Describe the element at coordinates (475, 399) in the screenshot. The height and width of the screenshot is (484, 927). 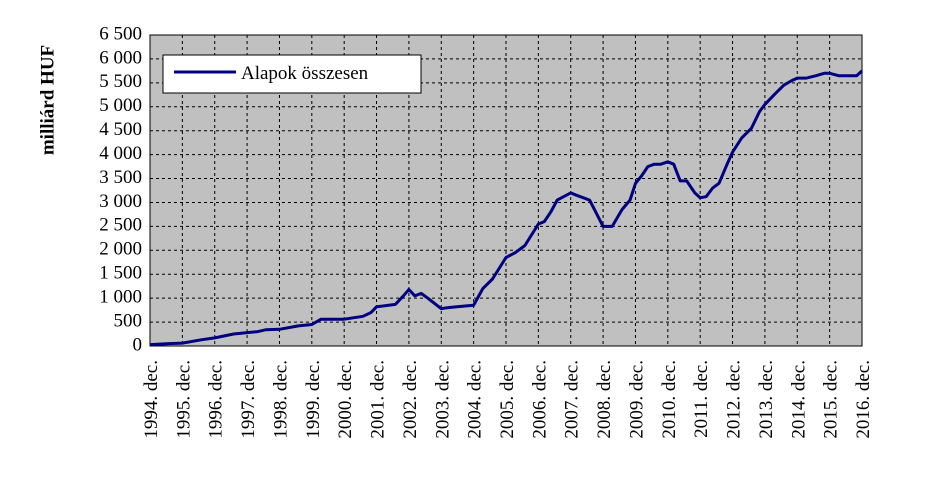
I see `x-tick-label: 2004. dec.` at that location.